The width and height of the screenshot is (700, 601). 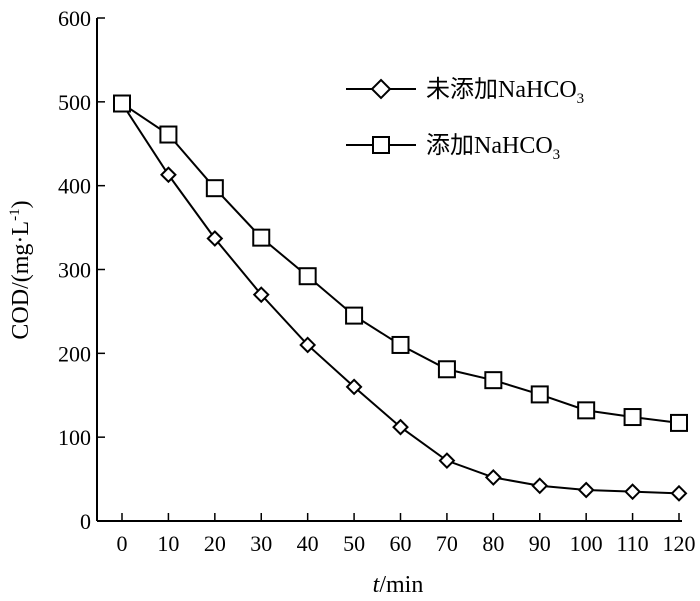 I want to click on legend-label-with-nahco3: 添加NaHCO3, so click(x=493, y=147).